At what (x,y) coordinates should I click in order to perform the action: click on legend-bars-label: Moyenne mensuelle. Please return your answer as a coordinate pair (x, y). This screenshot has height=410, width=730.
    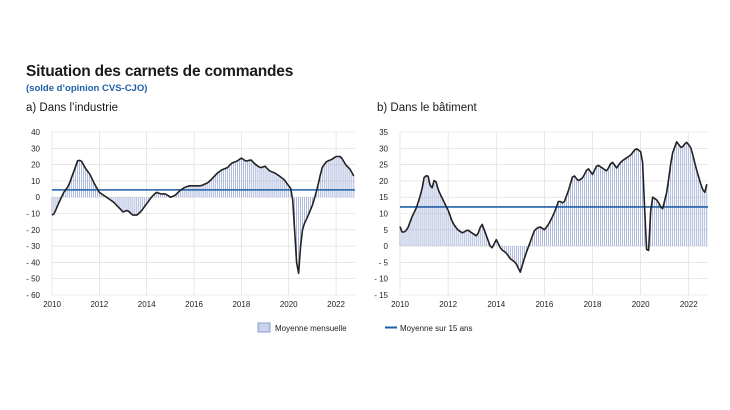
    Looking at the image, I should click on (311, 328).